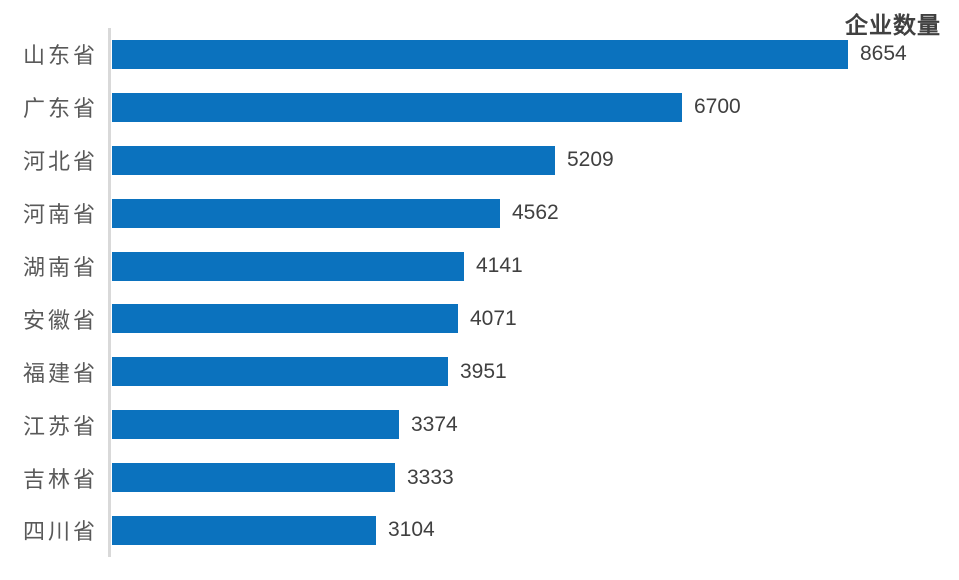 The image size is (959, 580). What do you see at coordinates (60, 479) in the screenshot?
I see `category-label: 吉林省` at bounding box center [60, 479].